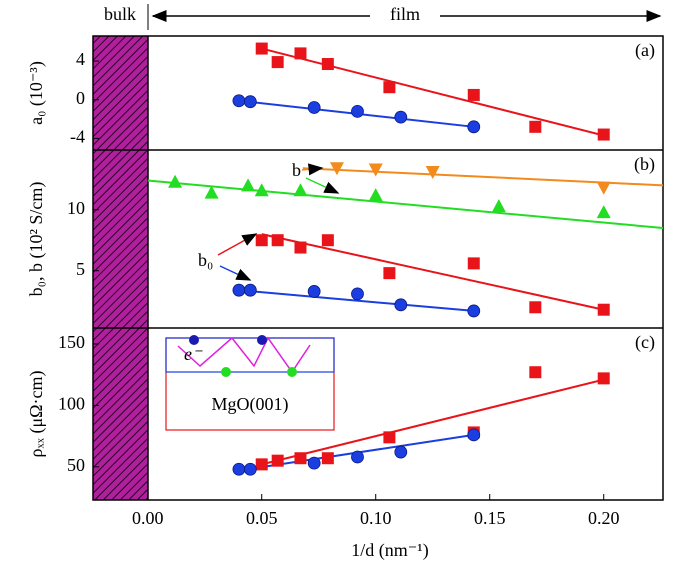 This screenshot has height=572, width=684. I want to click on y-tick-label: 100, so click(71, 404).